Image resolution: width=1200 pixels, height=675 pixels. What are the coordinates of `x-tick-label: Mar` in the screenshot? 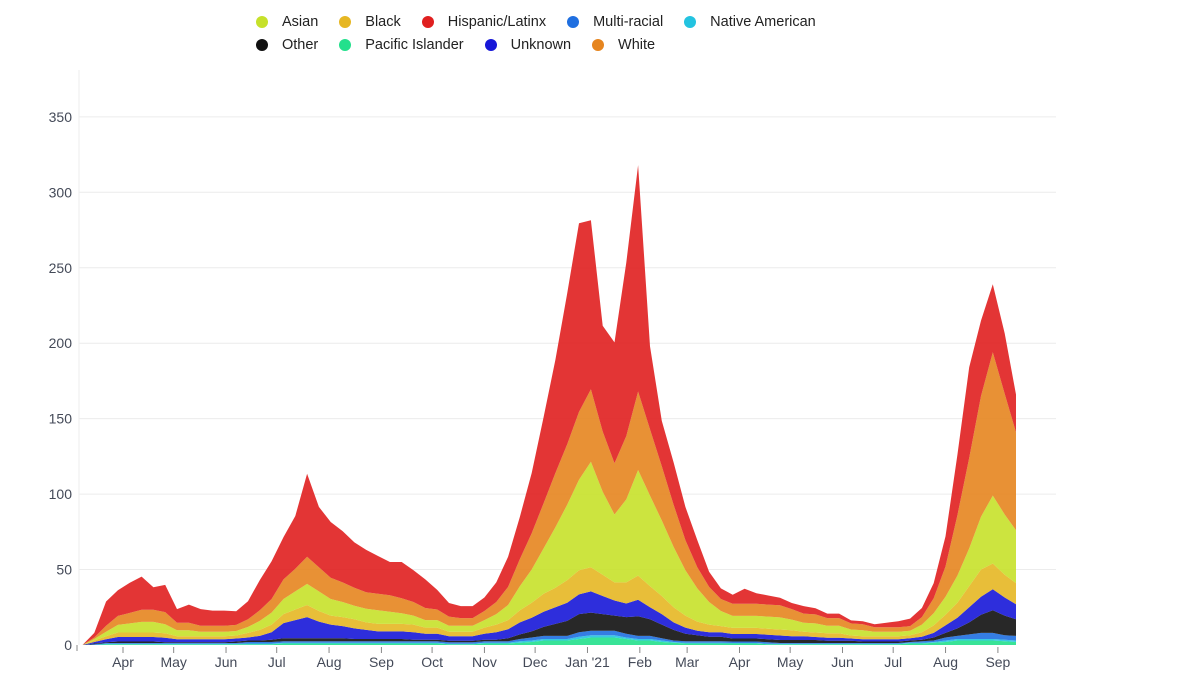 It's located at (687, 662).